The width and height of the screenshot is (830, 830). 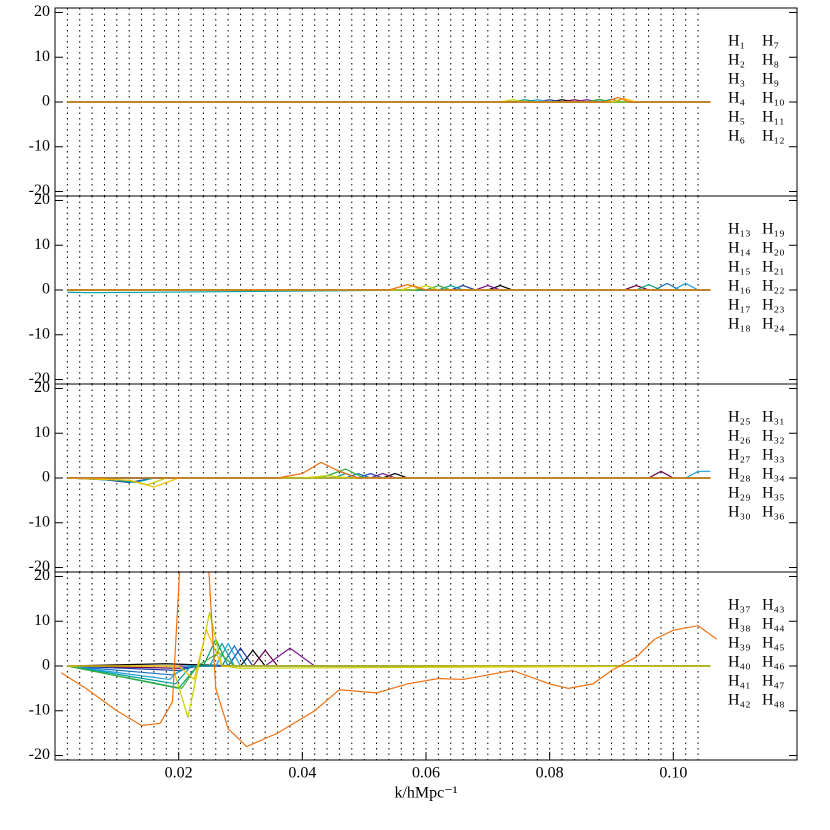 I want to click on x-tick-label: 0.04, so click(x=302, y=773).